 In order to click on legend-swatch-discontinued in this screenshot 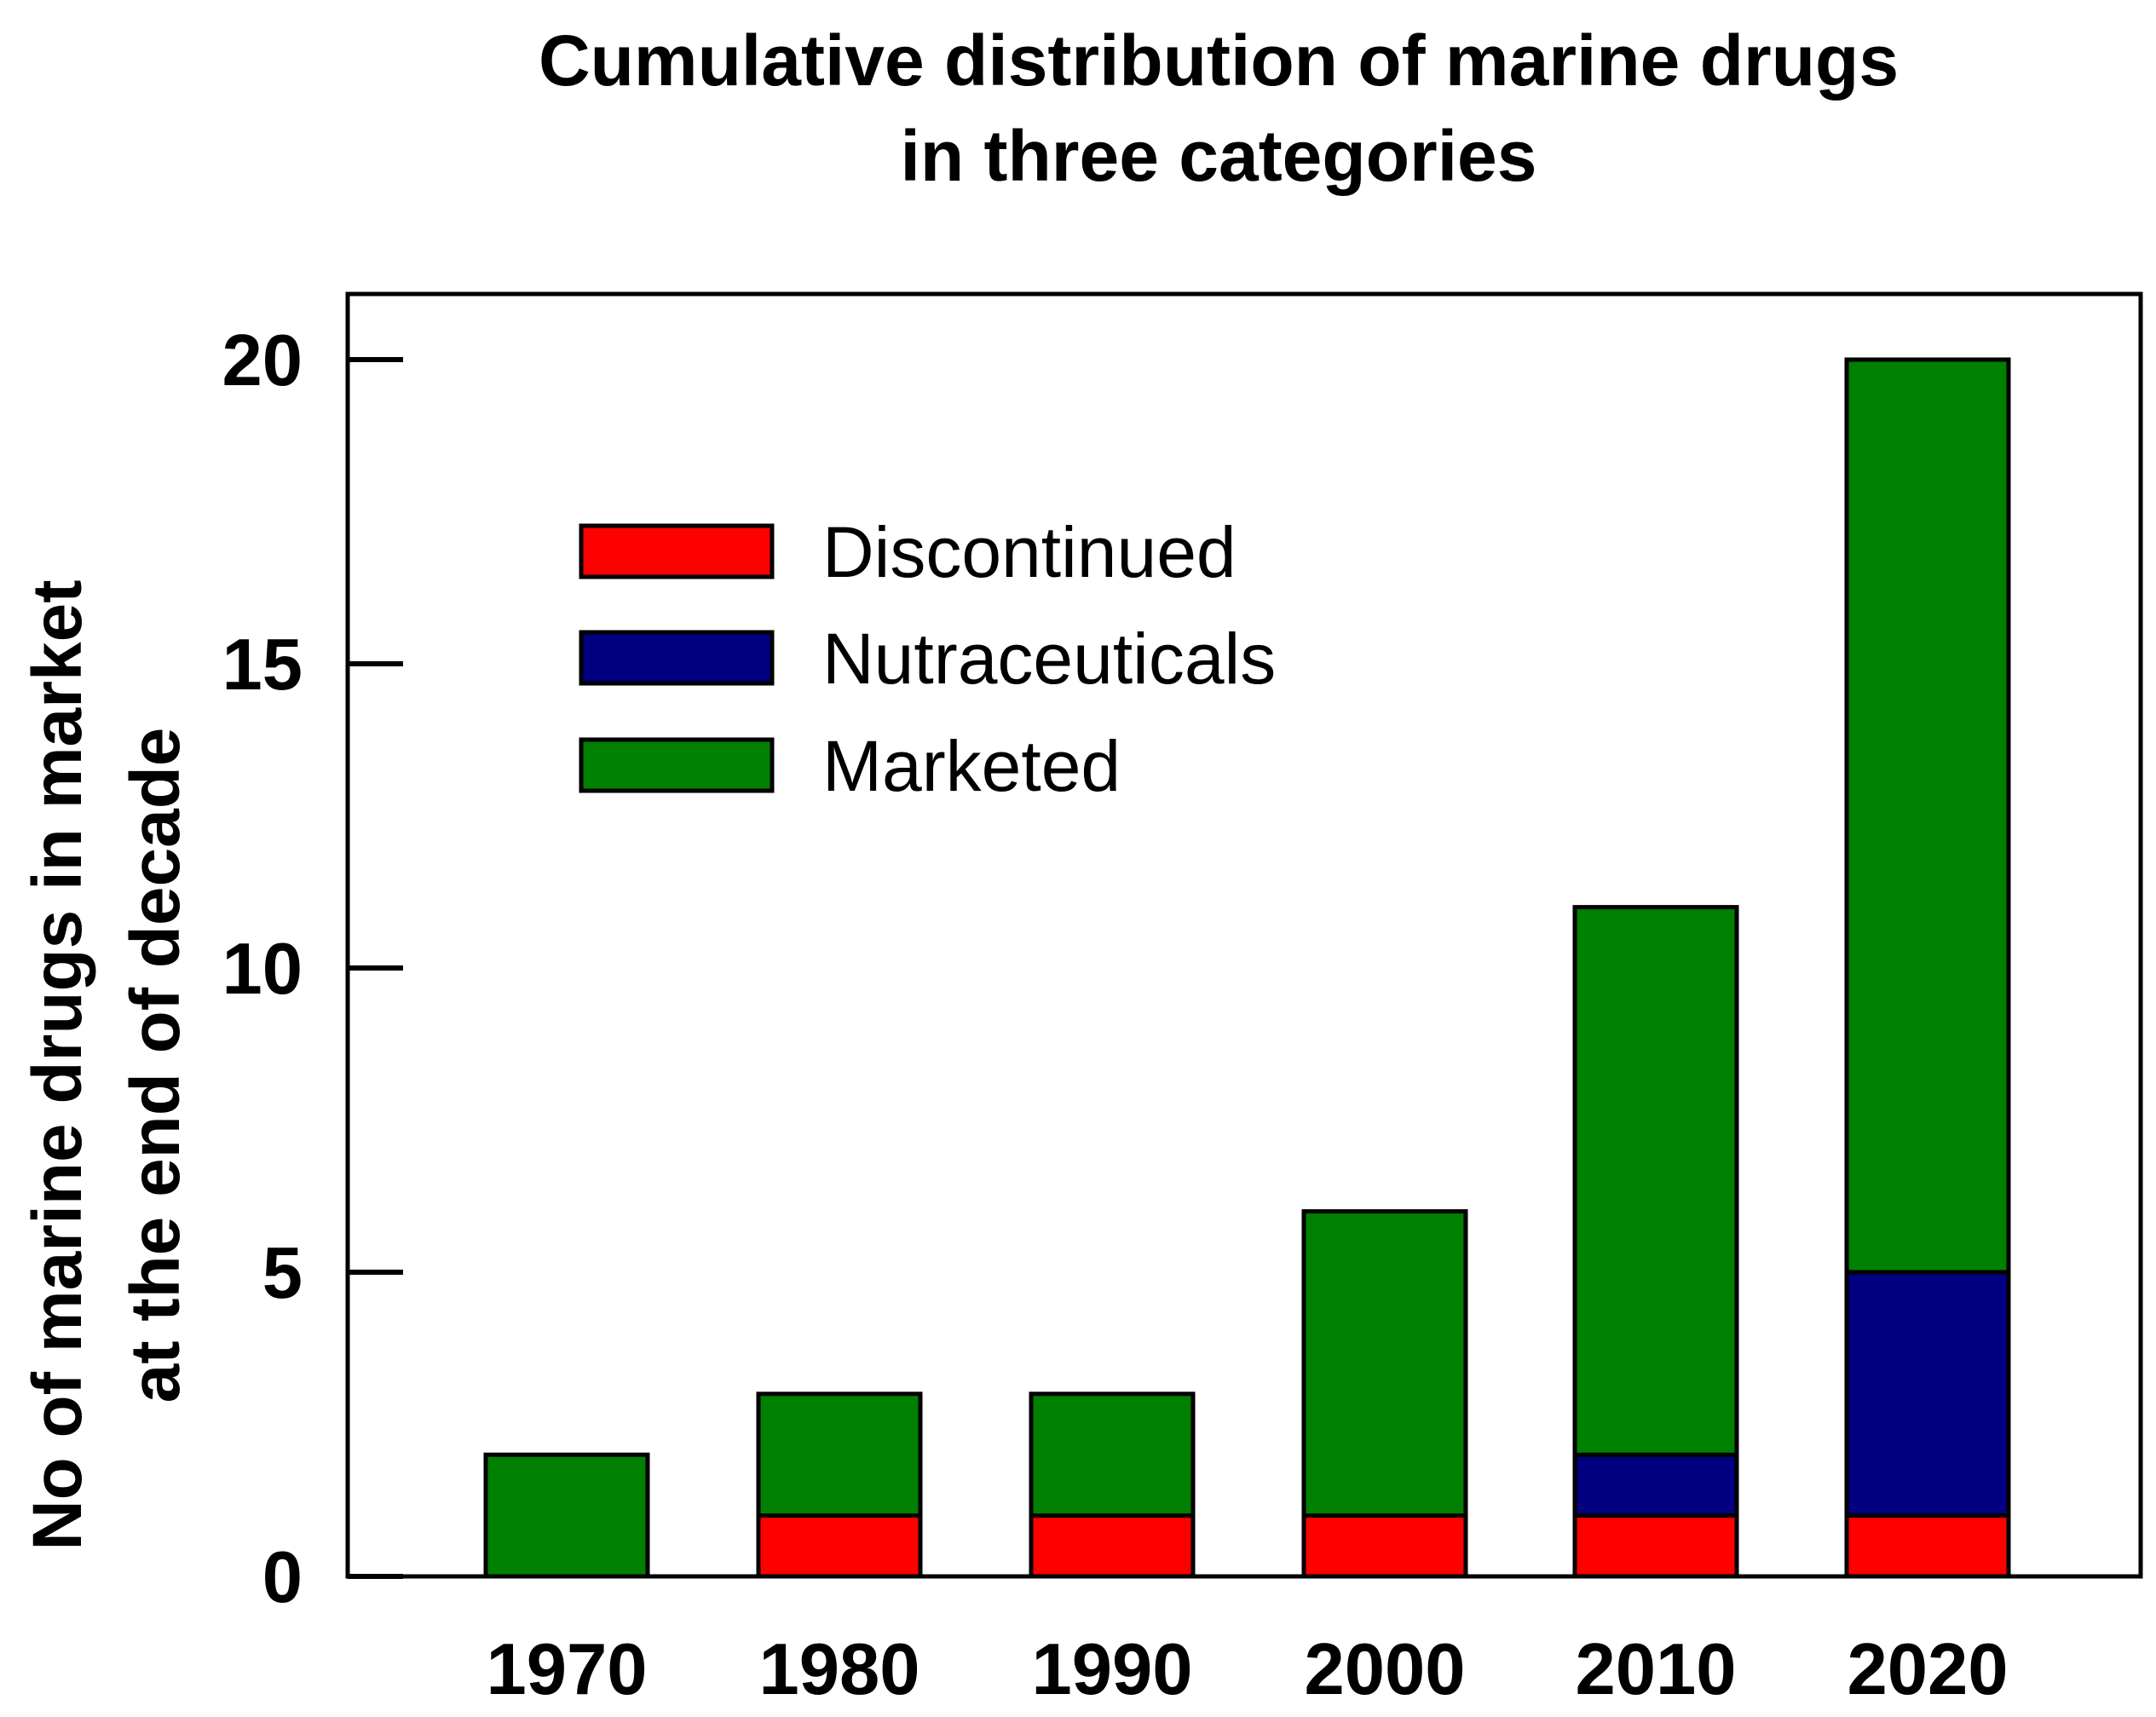, I will do `click(677, 551)`.